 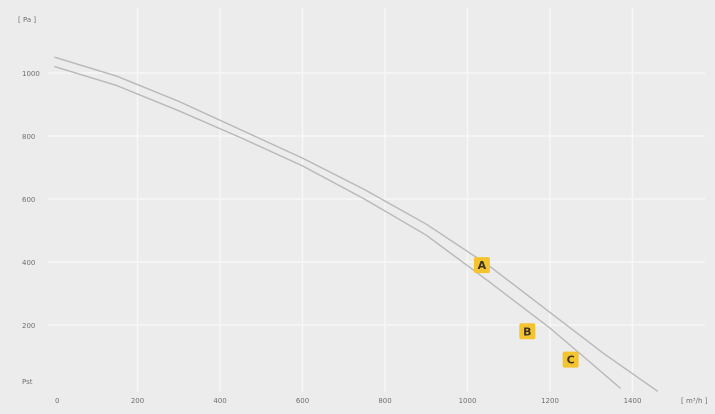 I want to click on curve-marker-c: C, so click(x=570, y=359).